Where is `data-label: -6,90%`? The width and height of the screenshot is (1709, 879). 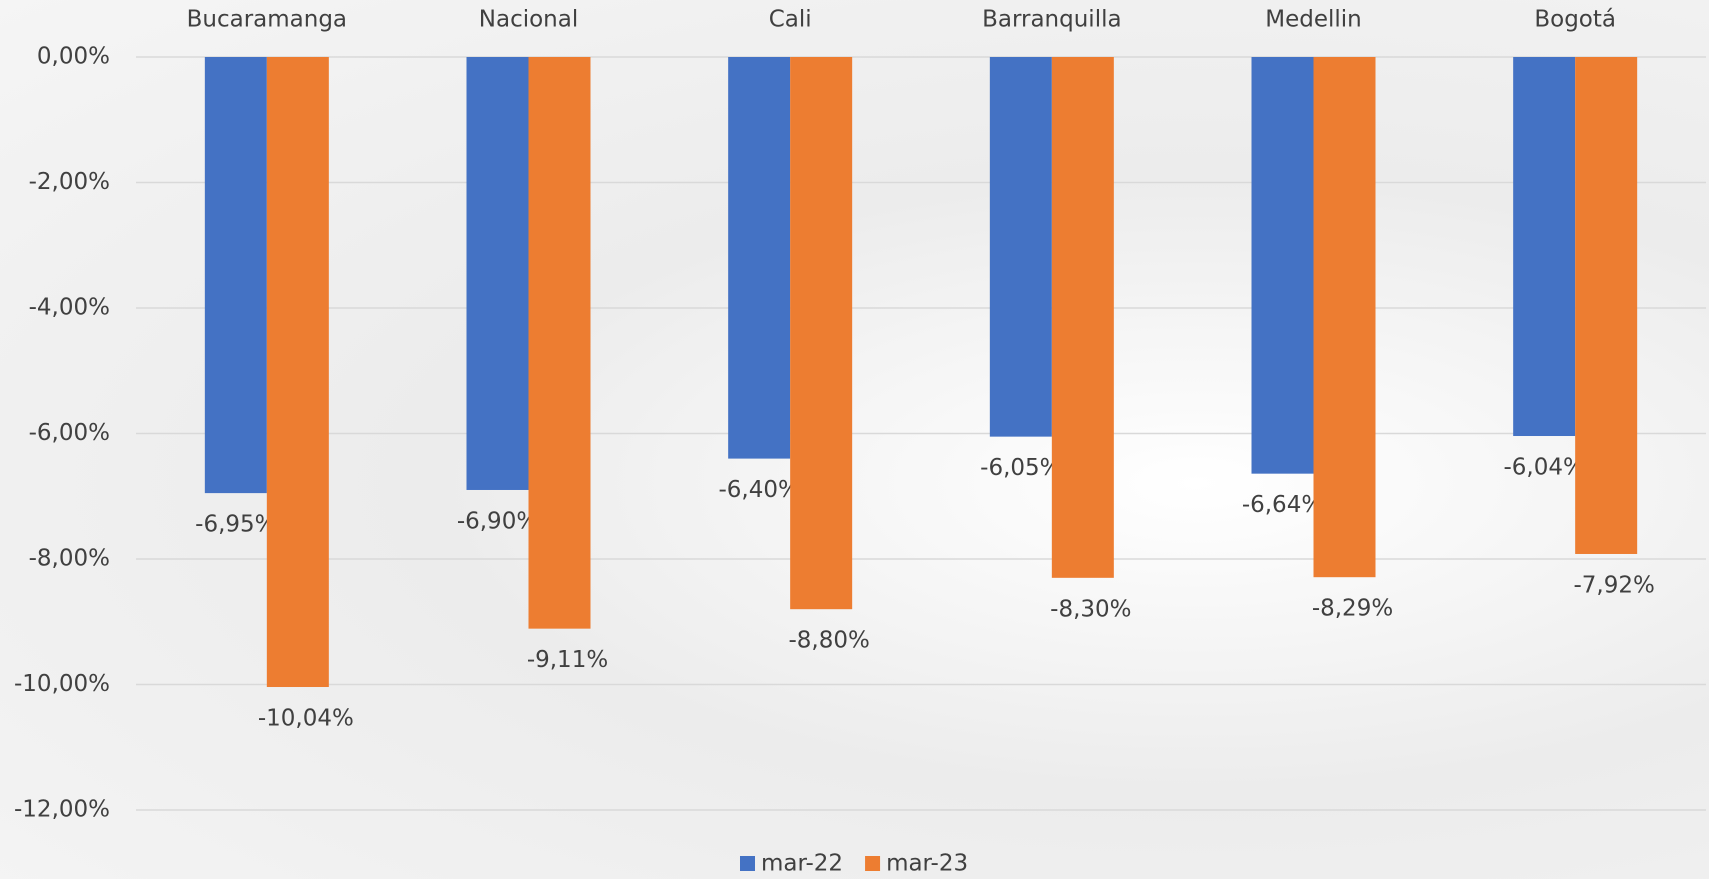 data-label: -6,90% is located at coordinates (497, 521).